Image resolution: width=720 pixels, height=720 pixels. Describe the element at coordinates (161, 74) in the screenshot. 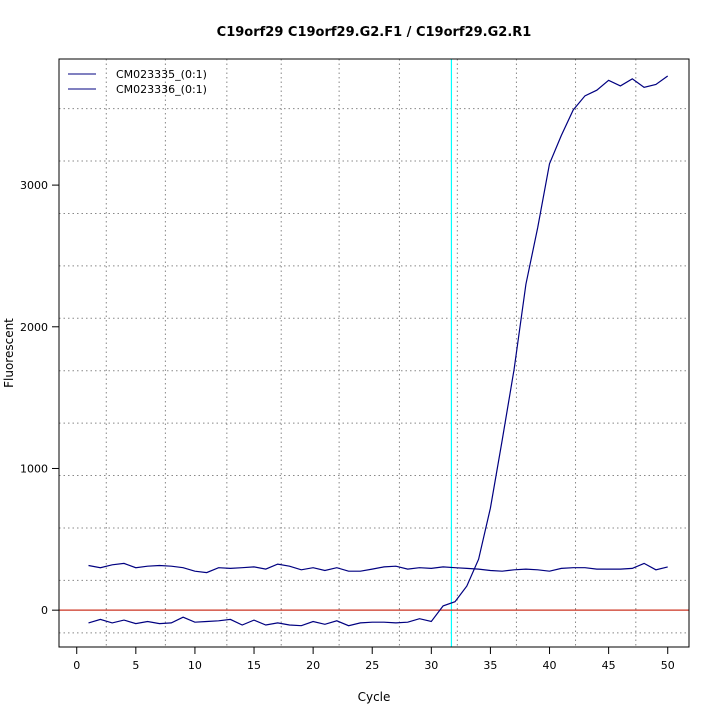

I see `legend-label-1: CM023335_(0:1)` at that location.